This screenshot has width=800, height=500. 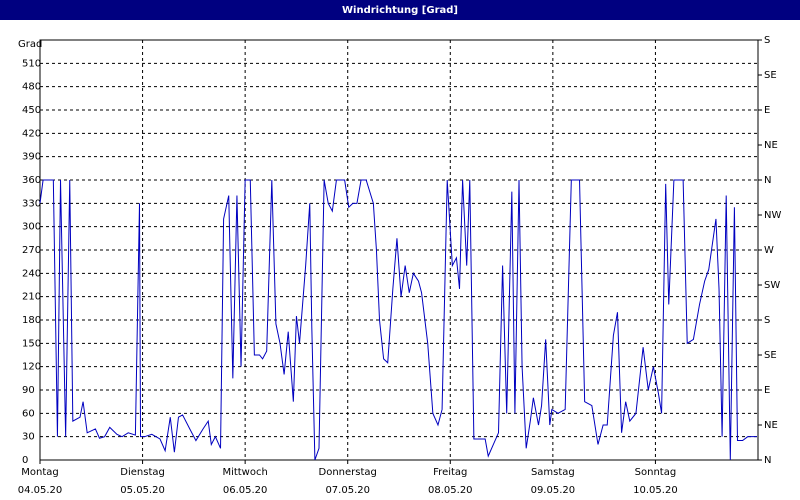 What do you see at coordinates (31, 133) in the screenshot?
I see `y-tick-label: 420` at bounding box center [31, 133].